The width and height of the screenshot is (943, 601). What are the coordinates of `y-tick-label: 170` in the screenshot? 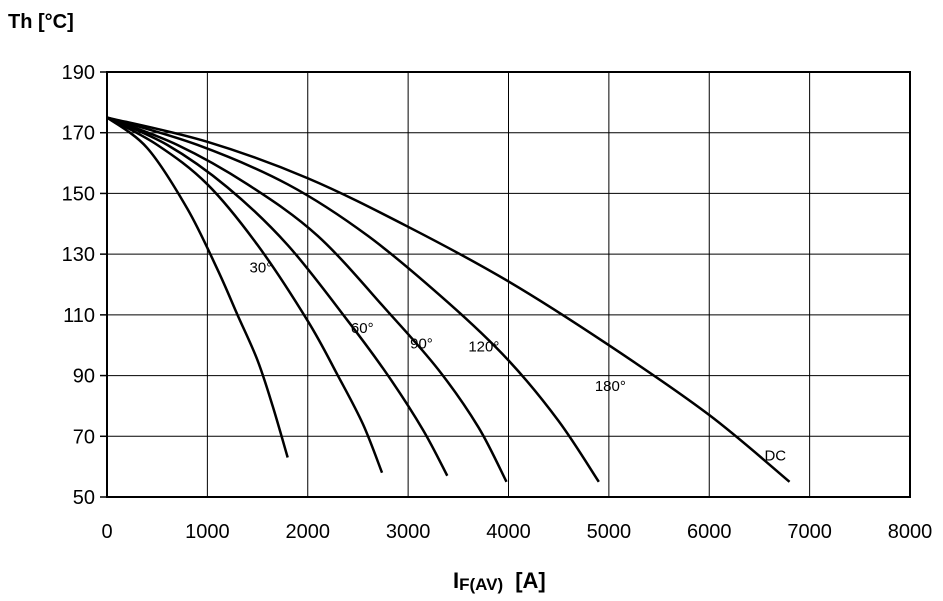 It's located at (78, 134).